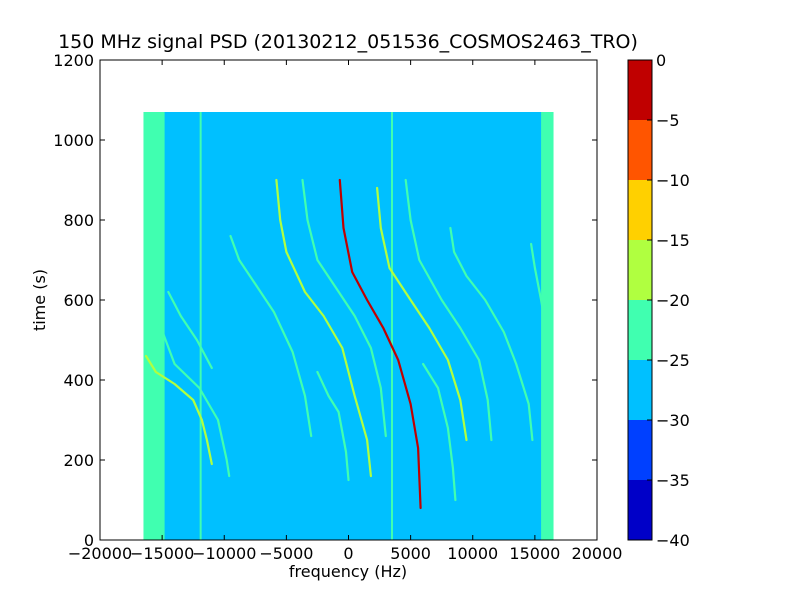 The width and height of the screenshot is (800, 600). What do you see at coordinates (534, 553) in the screenshot?
I see `x-tick-label: 15000` at bounding box center [534, 553].